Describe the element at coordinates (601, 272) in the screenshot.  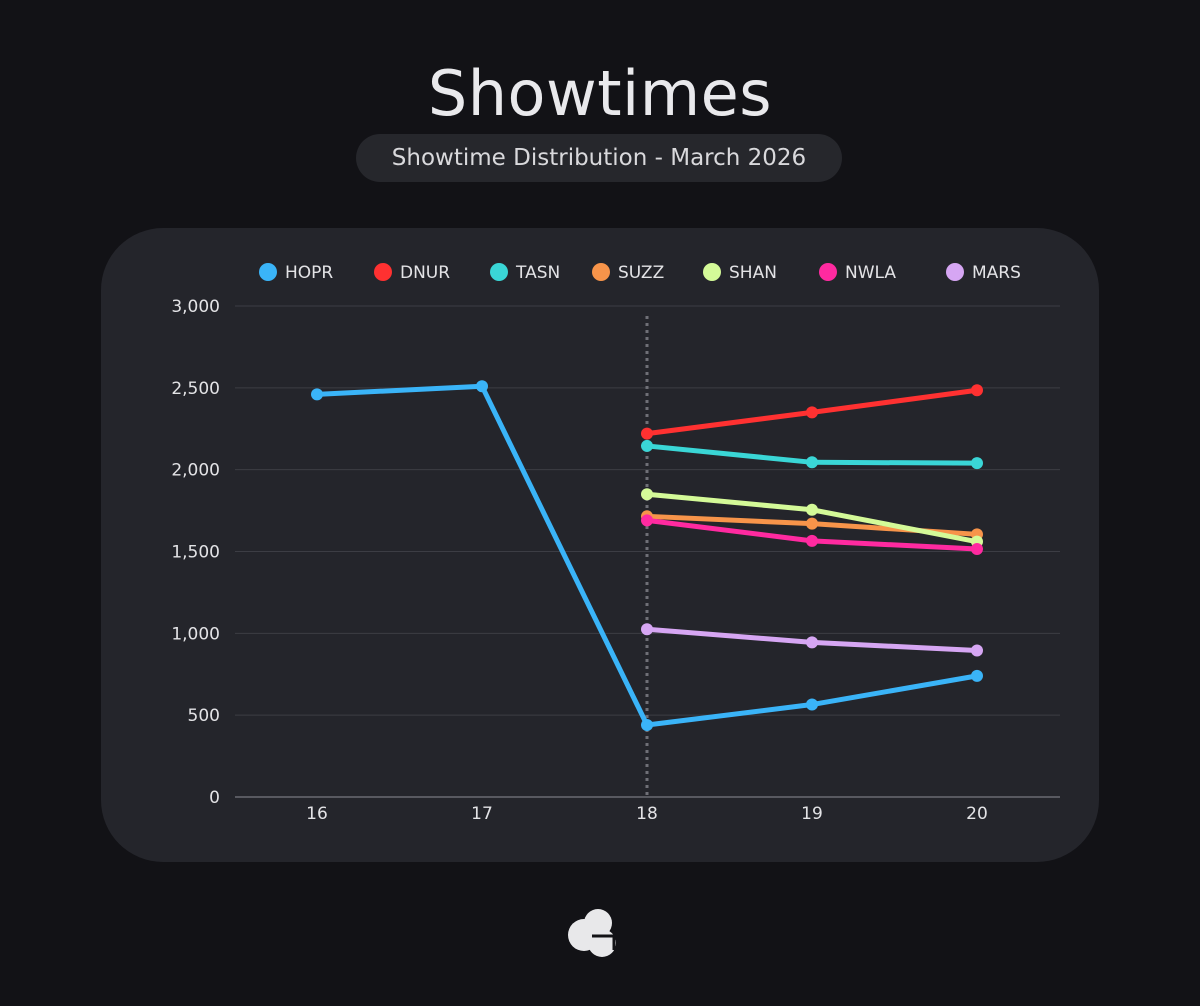
I see `legend-swatch-suzz` at that location.